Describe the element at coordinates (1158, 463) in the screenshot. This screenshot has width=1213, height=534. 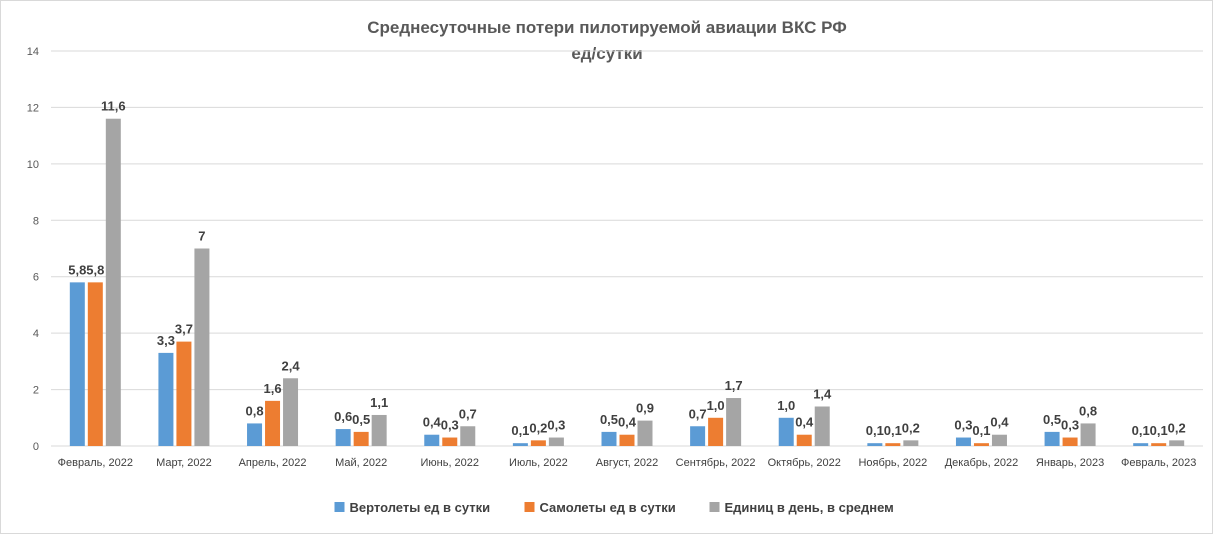
I see `x-category-label: Февраль, 2023` at that location.